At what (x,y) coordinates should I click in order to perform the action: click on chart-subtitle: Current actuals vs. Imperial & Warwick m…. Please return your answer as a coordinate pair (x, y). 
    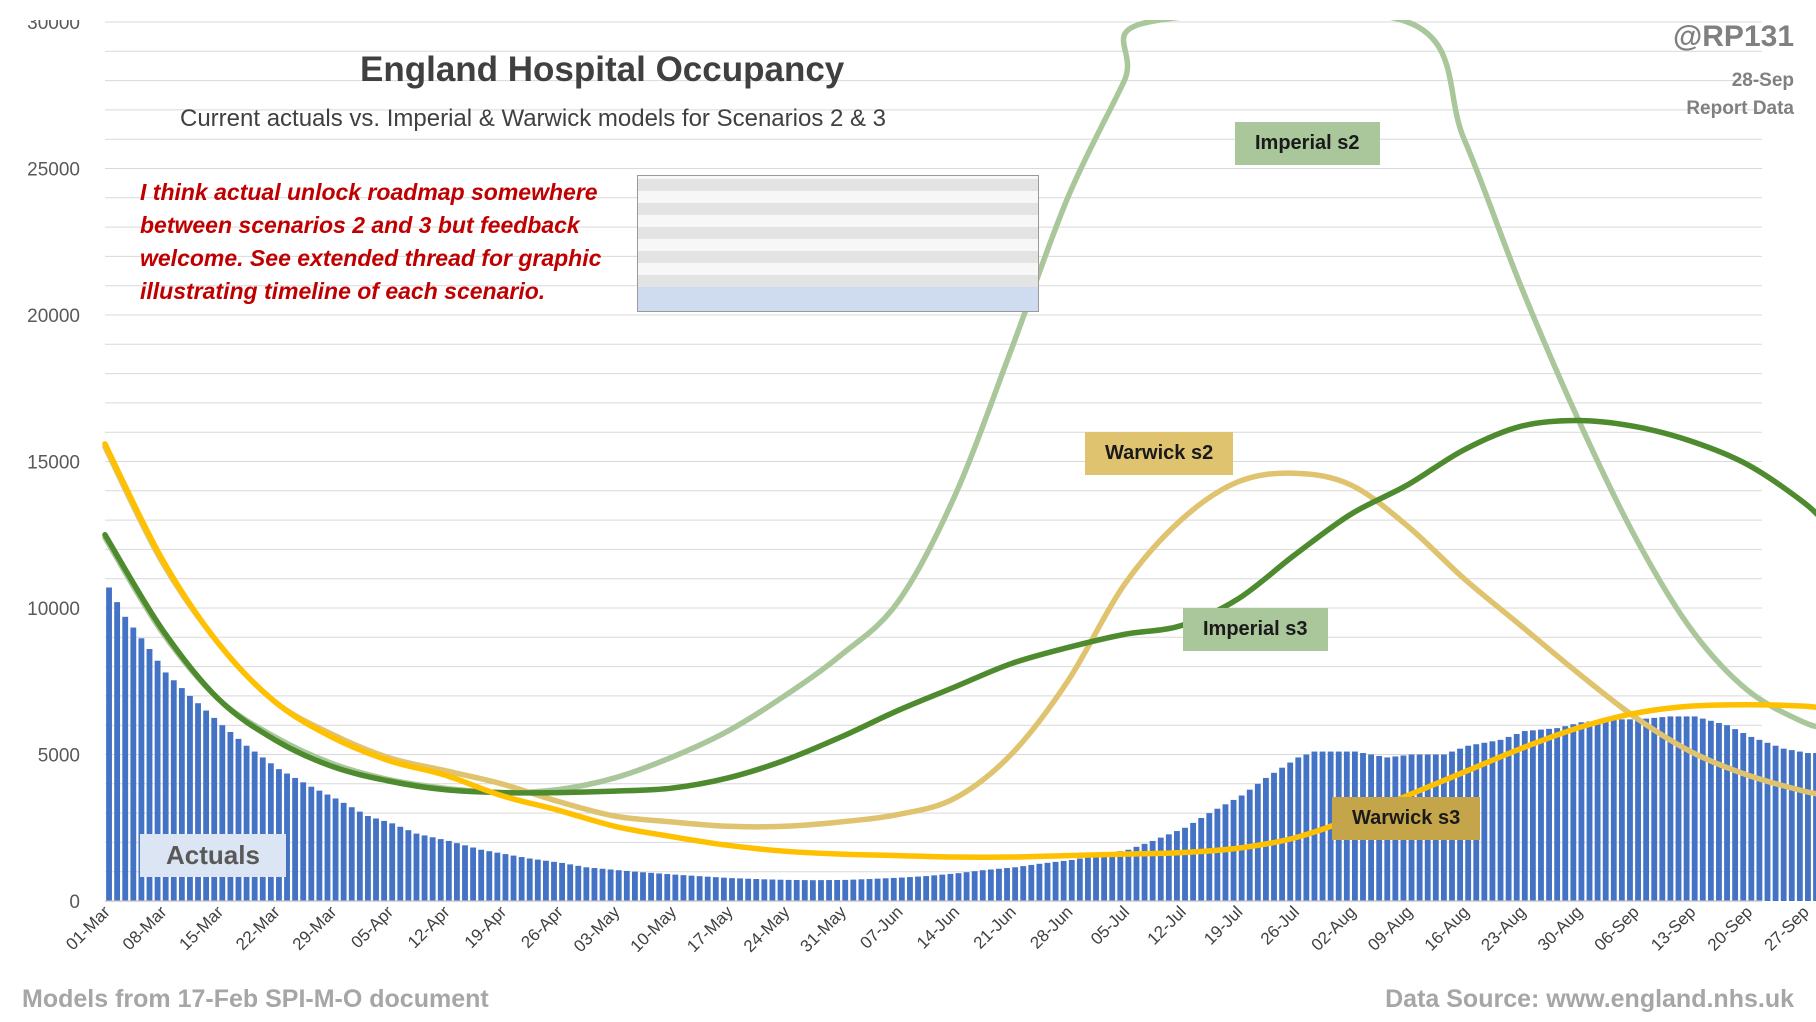
    Looking at the image, I should click on (533, 118).